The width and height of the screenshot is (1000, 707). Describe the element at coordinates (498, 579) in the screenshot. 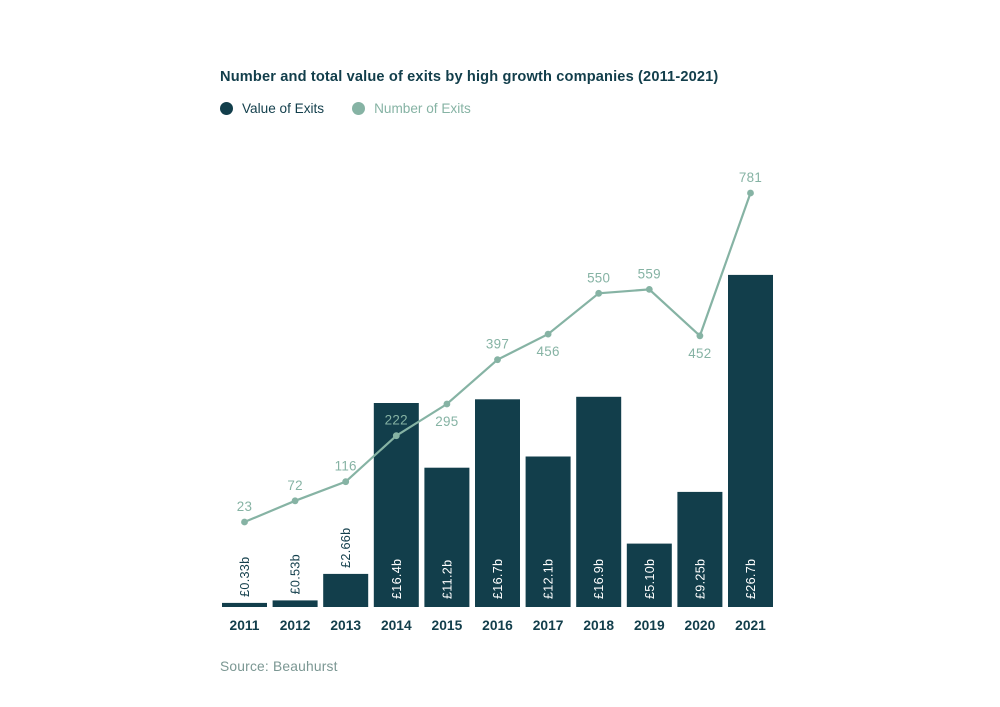

I see `bar-value-label-2016: £16.7b` at that location.